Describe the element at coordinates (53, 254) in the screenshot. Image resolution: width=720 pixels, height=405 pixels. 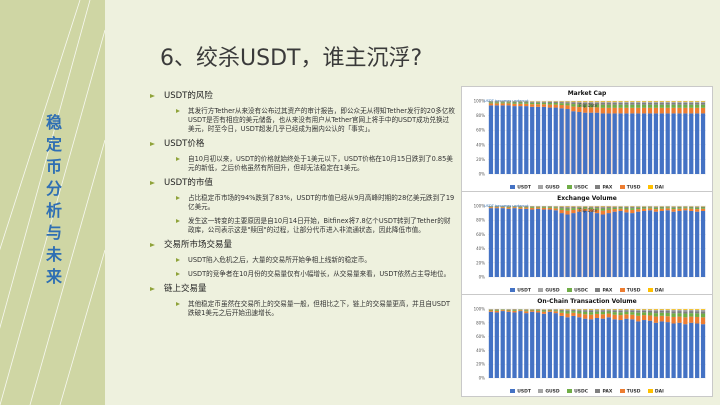
I see `side-title-char: 未` at that location.